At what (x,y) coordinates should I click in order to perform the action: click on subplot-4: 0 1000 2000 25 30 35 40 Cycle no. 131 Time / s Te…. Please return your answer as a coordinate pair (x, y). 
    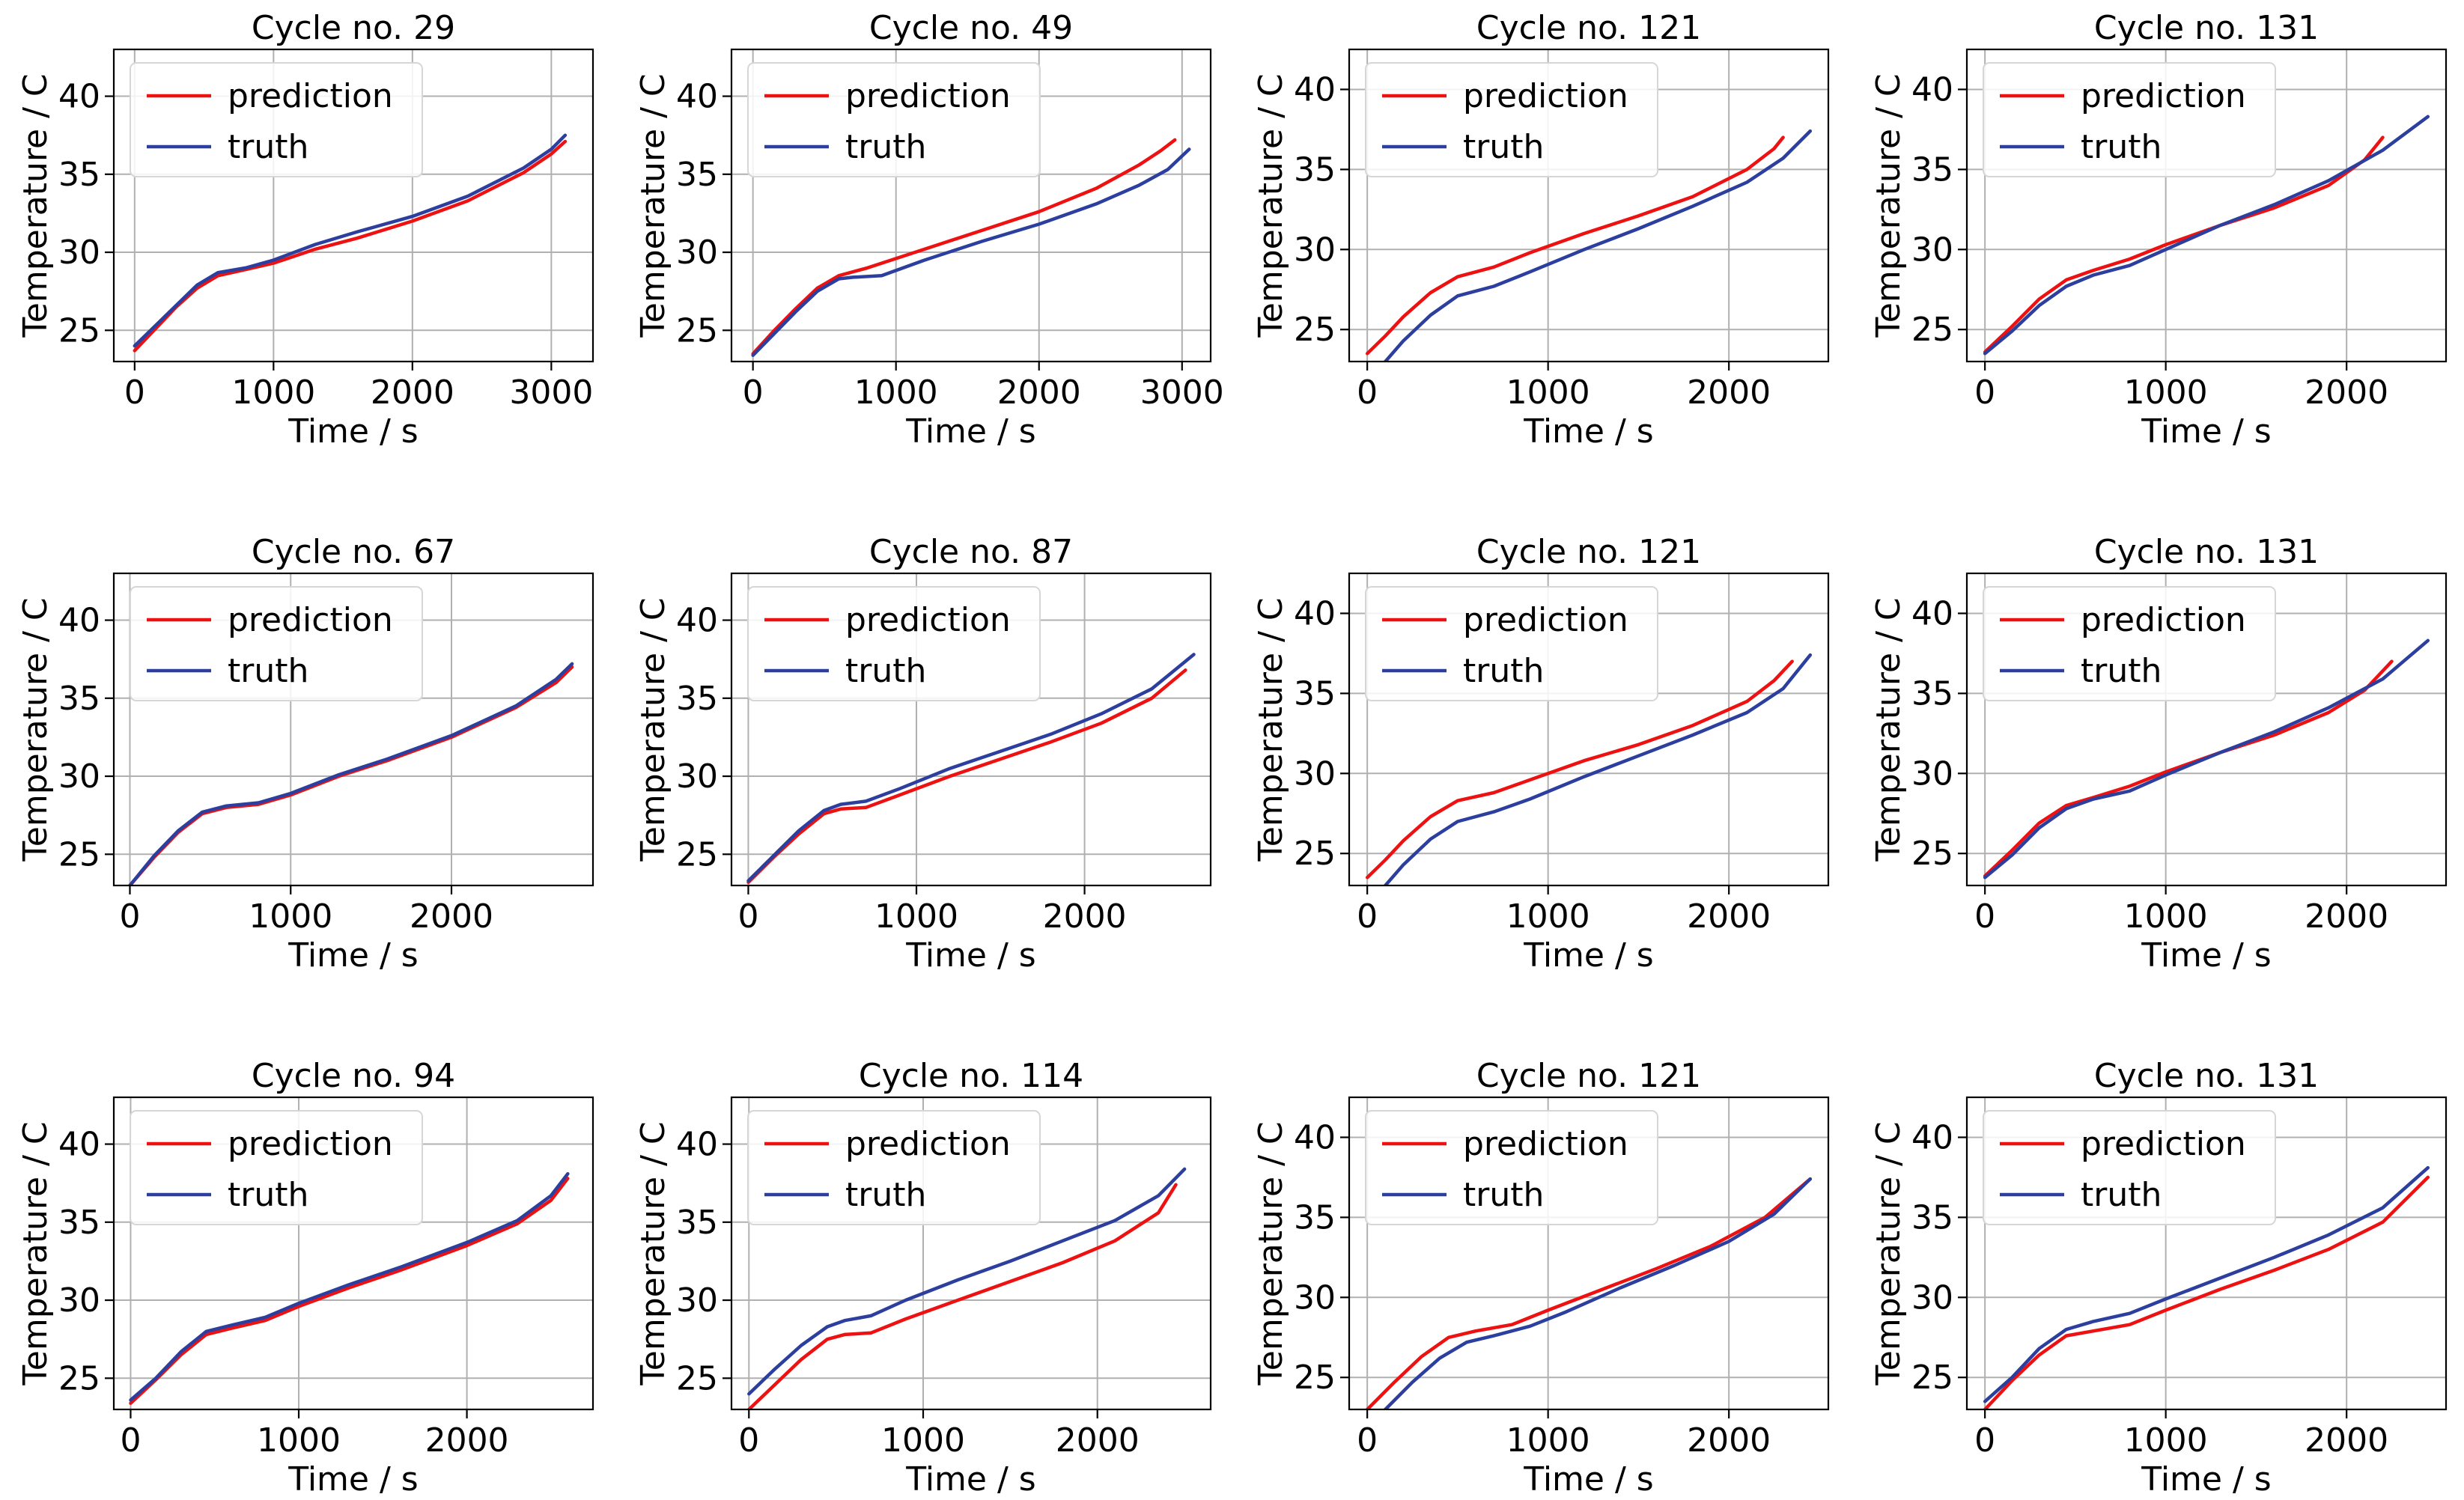
    Looking at the image, I should click on (2159, 230).